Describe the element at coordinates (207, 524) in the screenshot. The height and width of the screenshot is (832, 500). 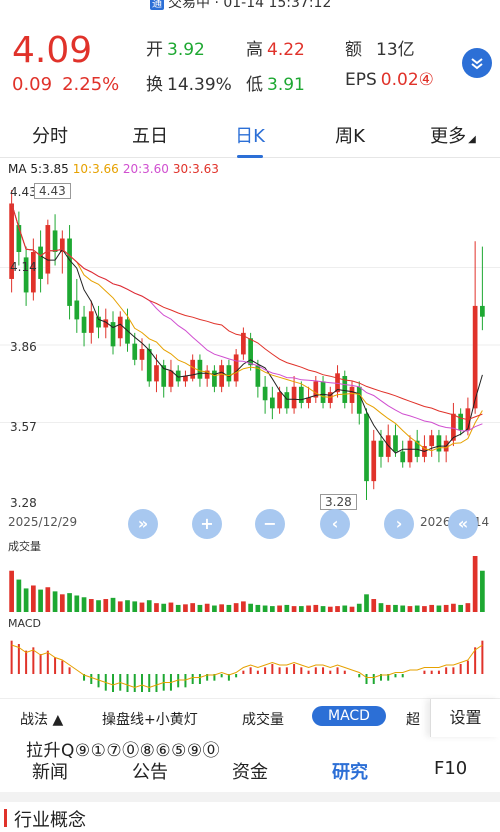
I see `zoom-in-icon: +` at that location.